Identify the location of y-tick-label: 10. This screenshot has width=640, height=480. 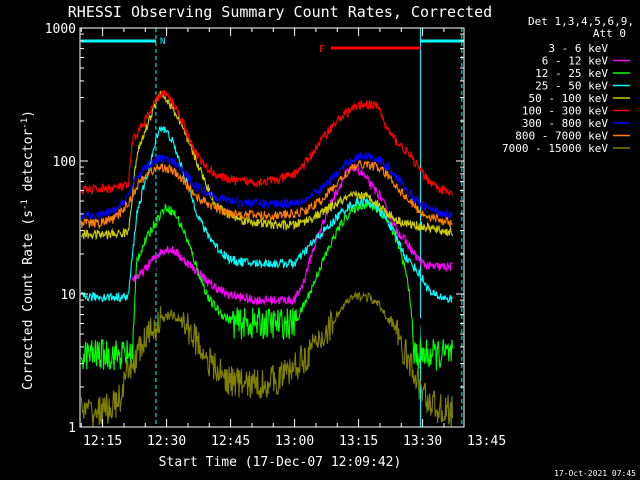
(68, 295).